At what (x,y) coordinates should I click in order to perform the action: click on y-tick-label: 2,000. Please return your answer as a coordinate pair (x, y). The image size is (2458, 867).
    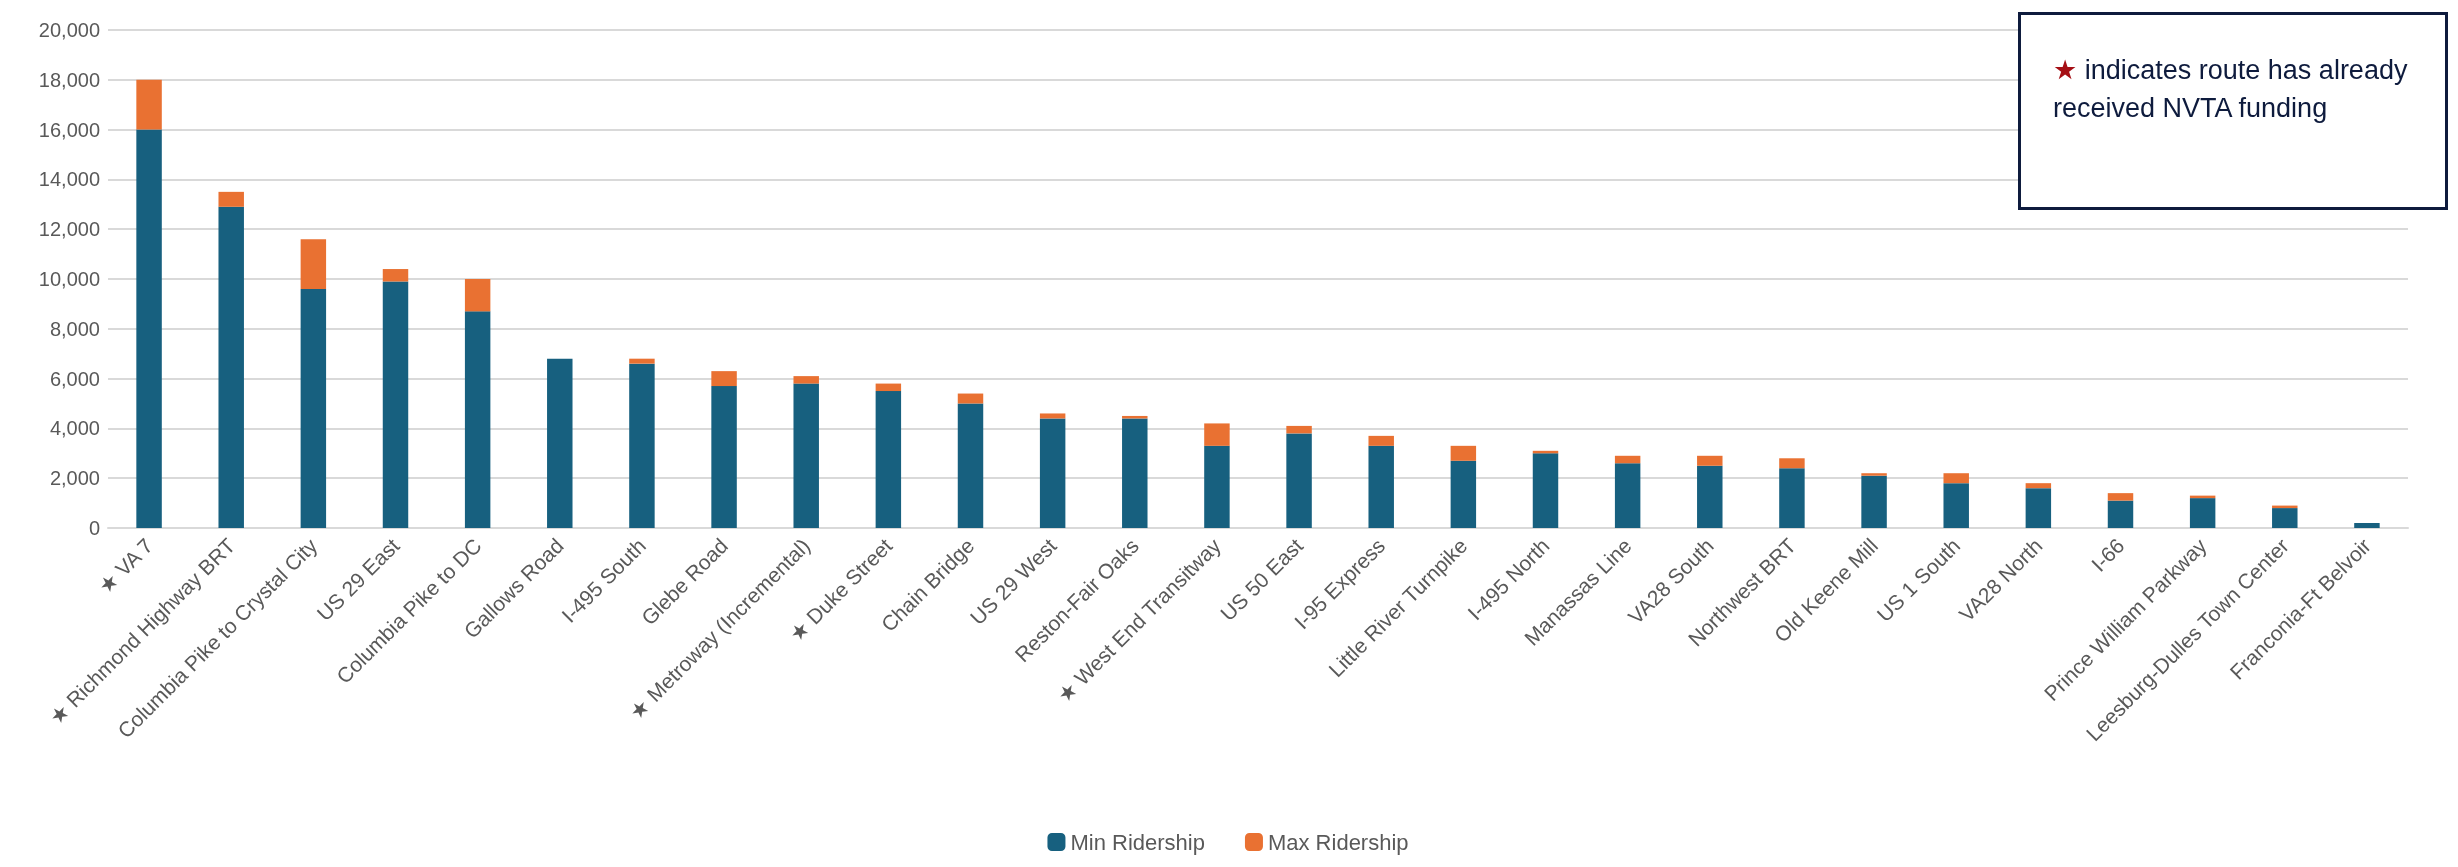
    Looking at the image, I should click on (74, 478).